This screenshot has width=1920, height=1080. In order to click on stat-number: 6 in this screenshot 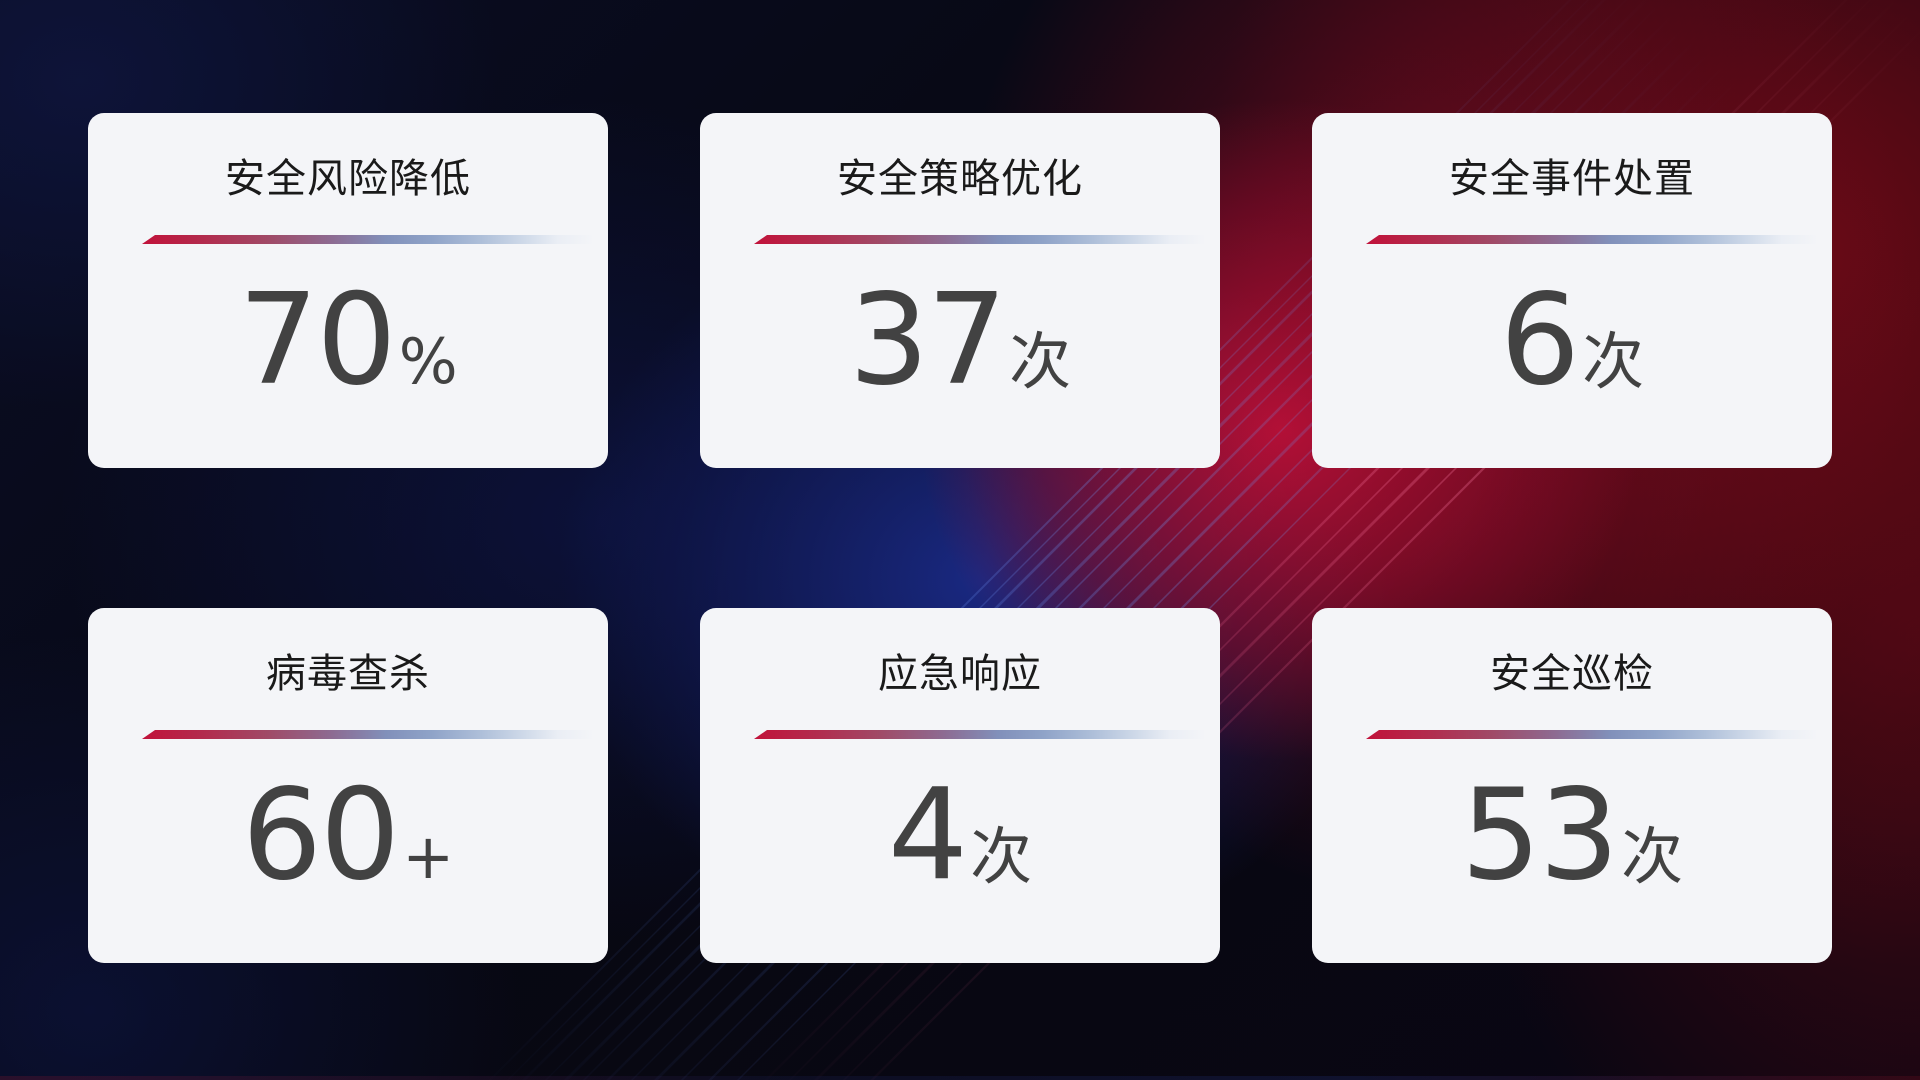, I will do `click(1539, 339)`.